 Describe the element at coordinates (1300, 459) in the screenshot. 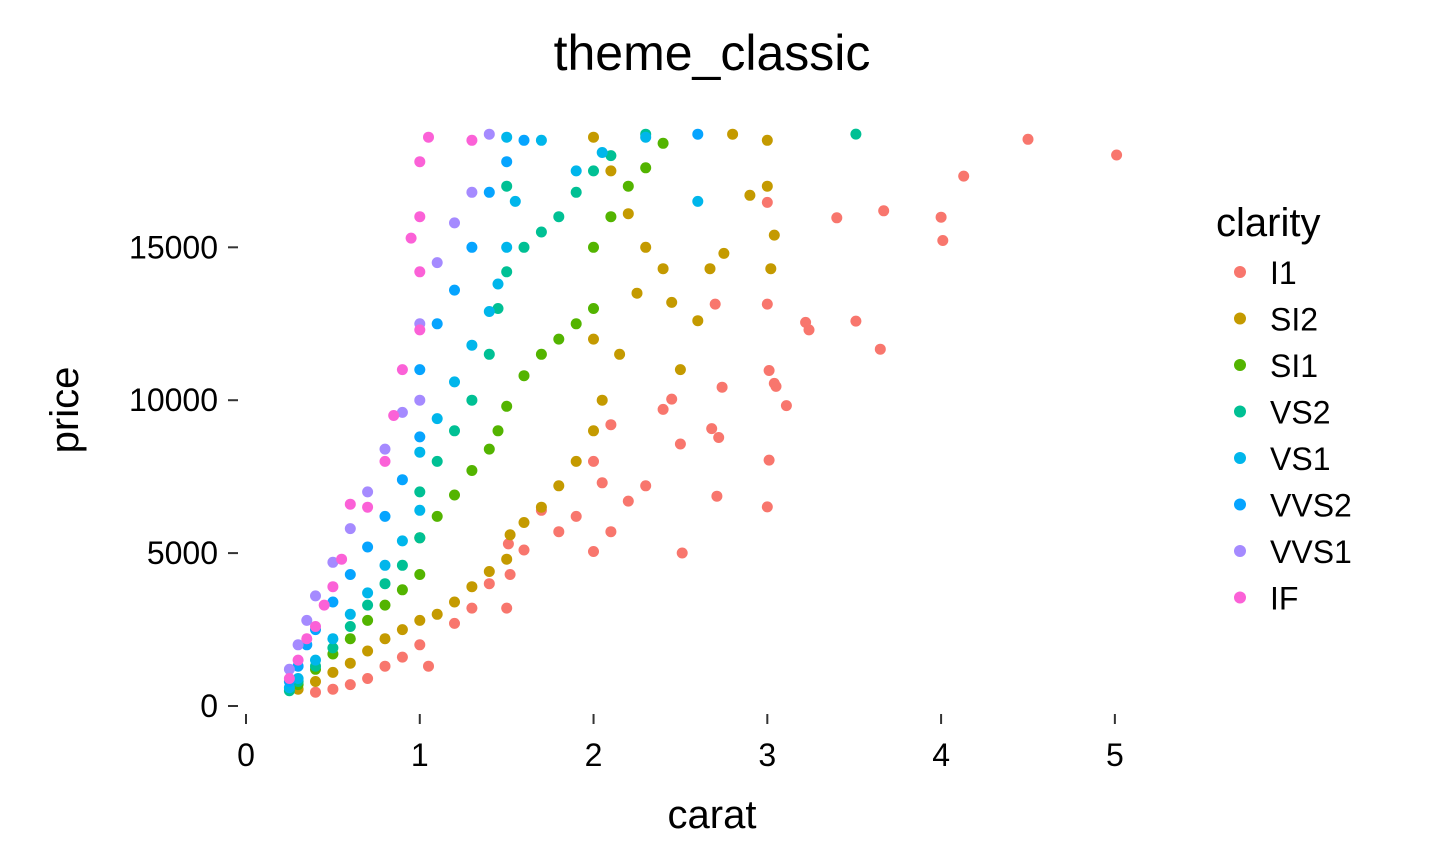

I see `legend-label-vs1: VS1` at that location.